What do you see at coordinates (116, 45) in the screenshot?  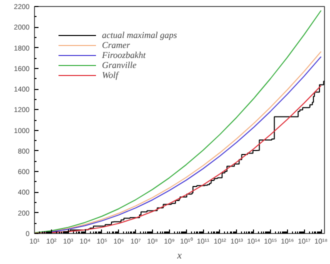 I see `legend-label: Cramer` at bounding box center [116, 45].